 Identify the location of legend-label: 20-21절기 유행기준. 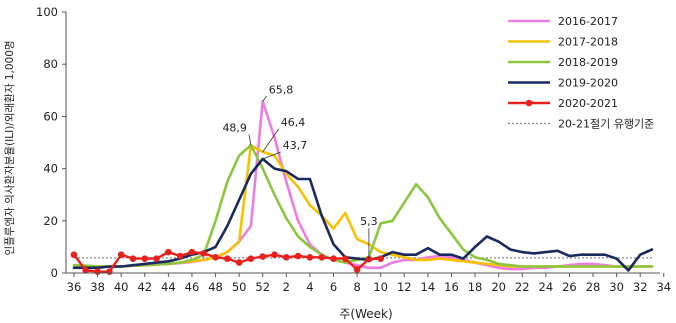
(606, 124).